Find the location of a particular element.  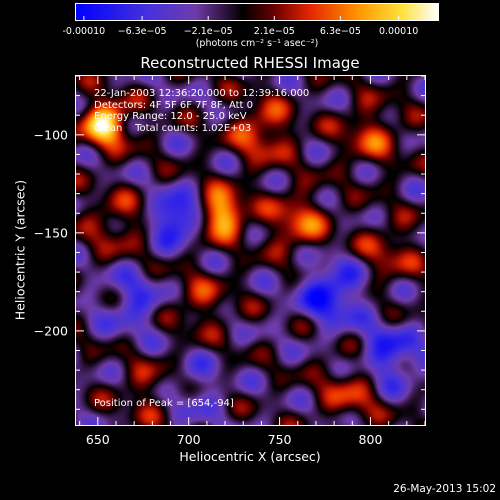

y-tick-label: −150 is located at coordinates (50, 233).